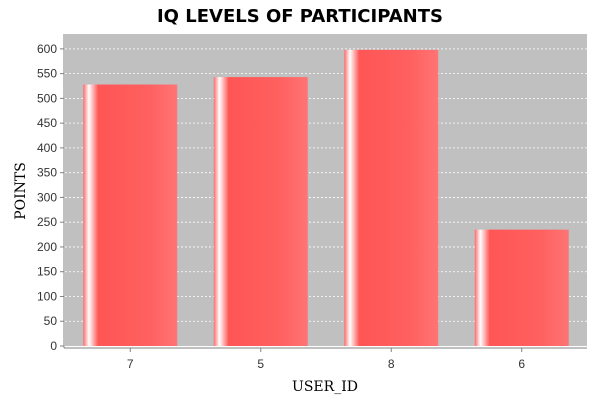  Describe the element at coordinates (53, 346) in the screenshot. I see `y-tick-label: 0` at that location.